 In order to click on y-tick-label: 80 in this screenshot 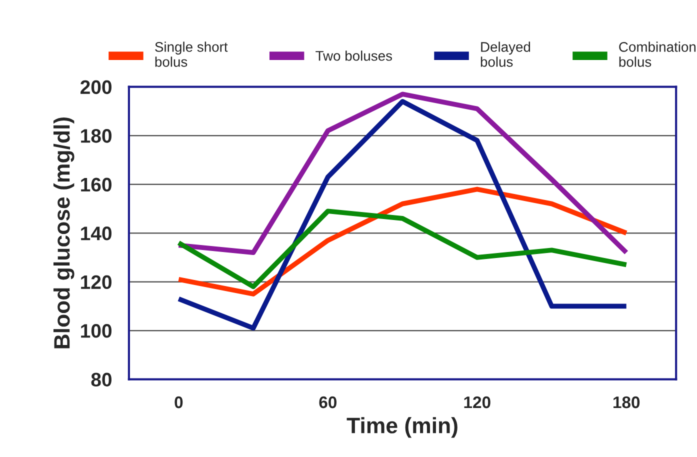, I will do `click(101, 379)`.